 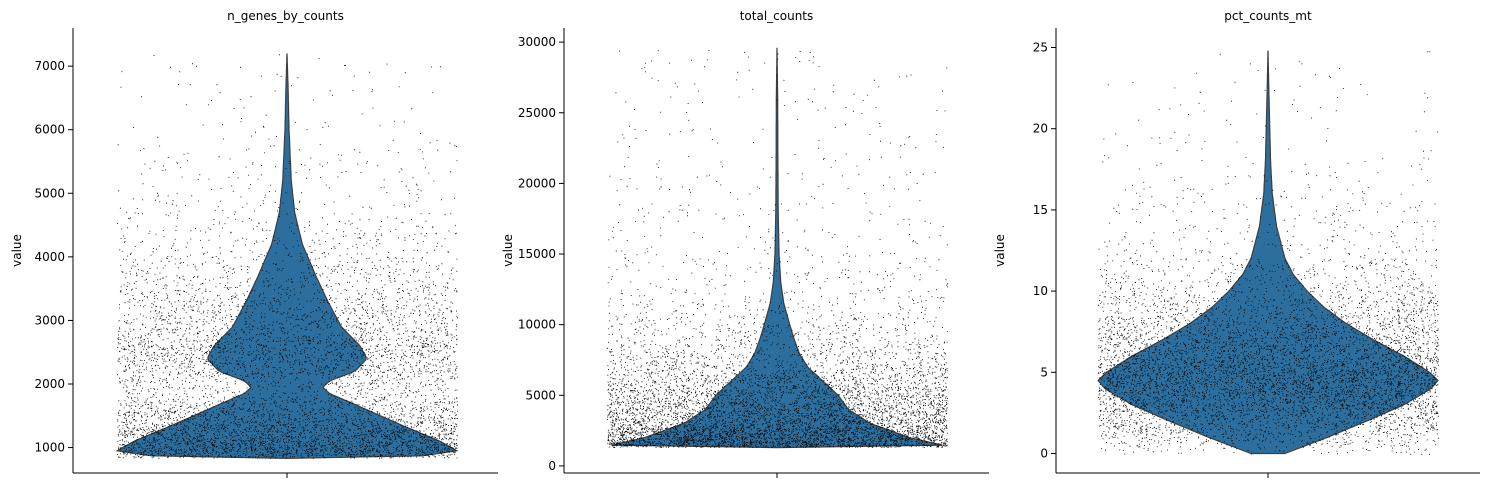 What do you see at coordinates (49, 257) in the screenshot?
I see `y-tick-label: 4000` at bounding box center [49, 257].